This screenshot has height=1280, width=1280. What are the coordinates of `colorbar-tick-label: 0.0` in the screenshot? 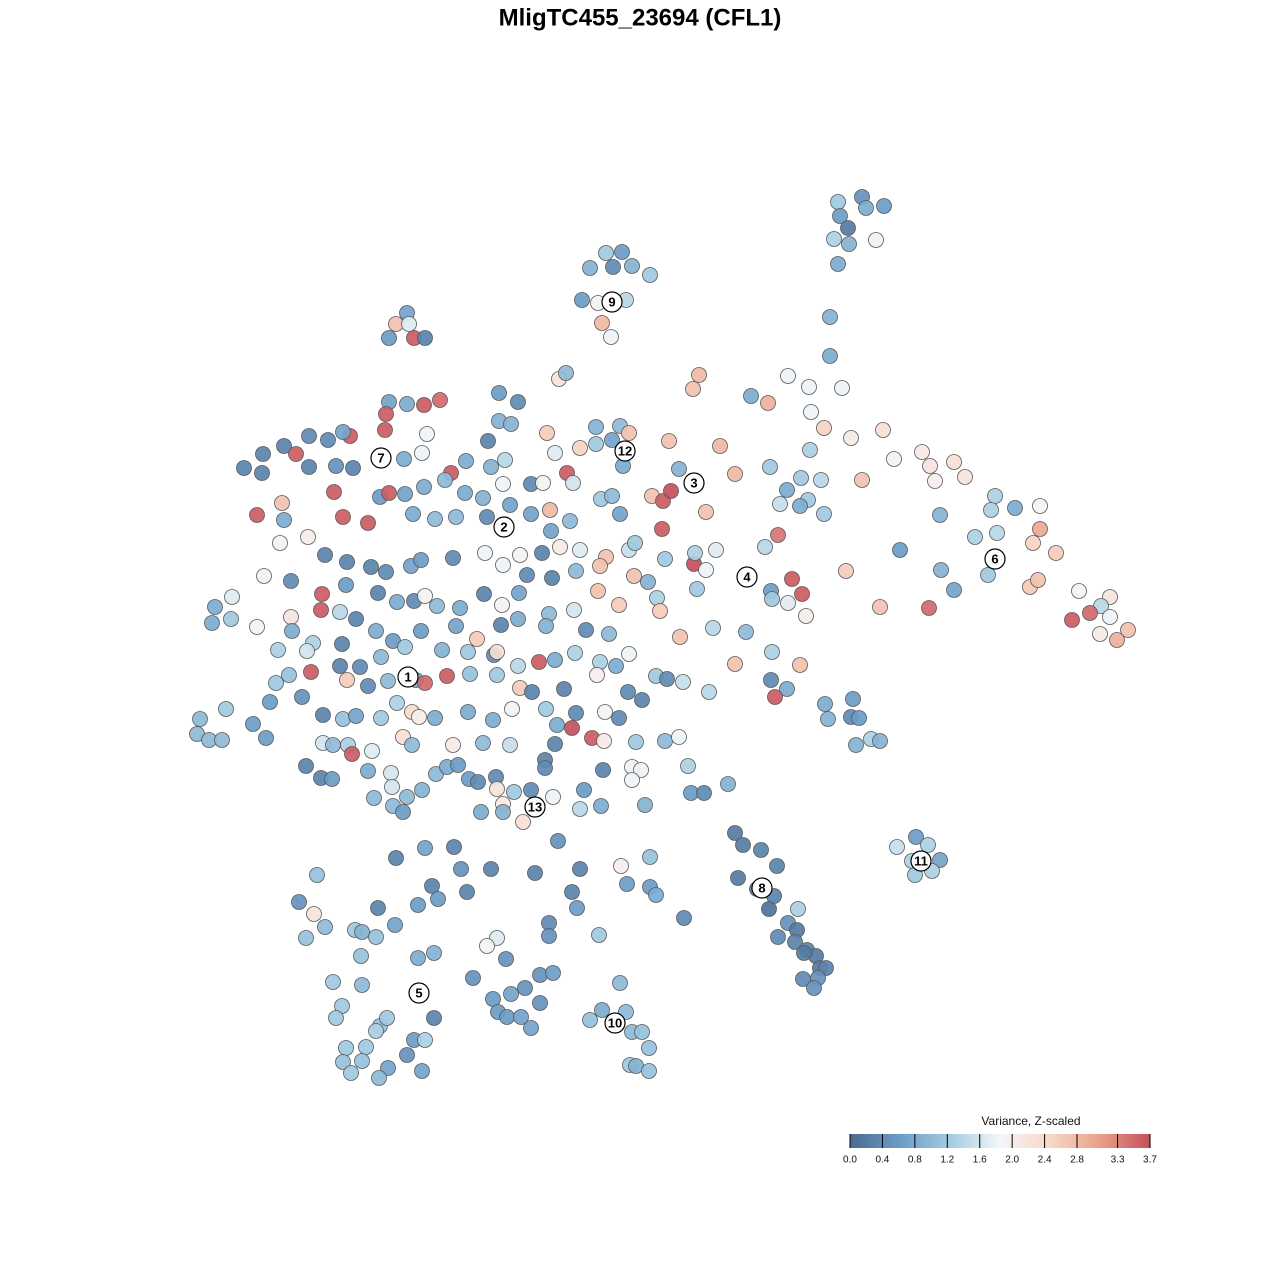 It's located at (850, 1160).